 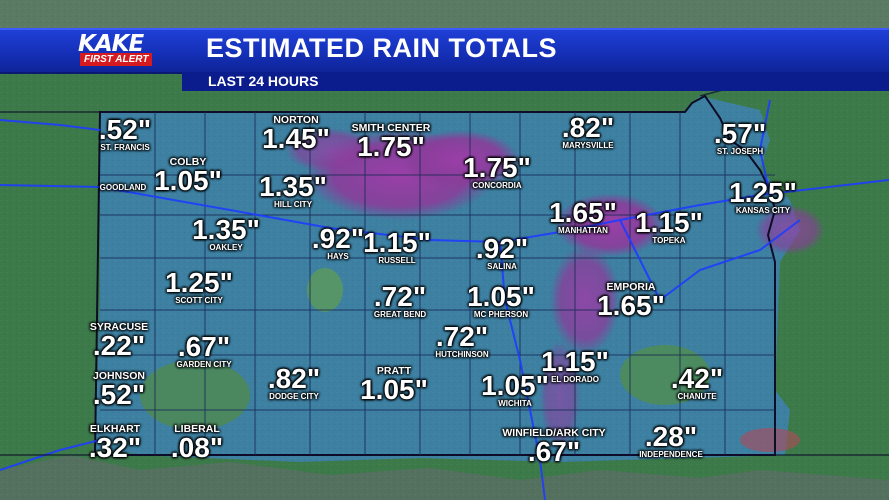 I want to click on total-manhattan: 1.65" MANHATTAN, so click(x=583, y=216).